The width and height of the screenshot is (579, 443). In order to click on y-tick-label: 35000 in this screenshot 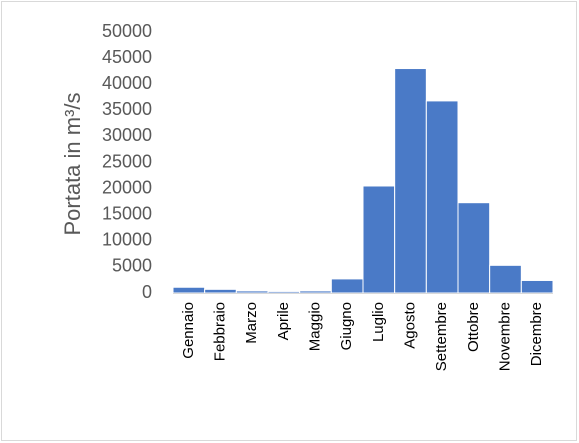, I will do `click(127, 109)`.